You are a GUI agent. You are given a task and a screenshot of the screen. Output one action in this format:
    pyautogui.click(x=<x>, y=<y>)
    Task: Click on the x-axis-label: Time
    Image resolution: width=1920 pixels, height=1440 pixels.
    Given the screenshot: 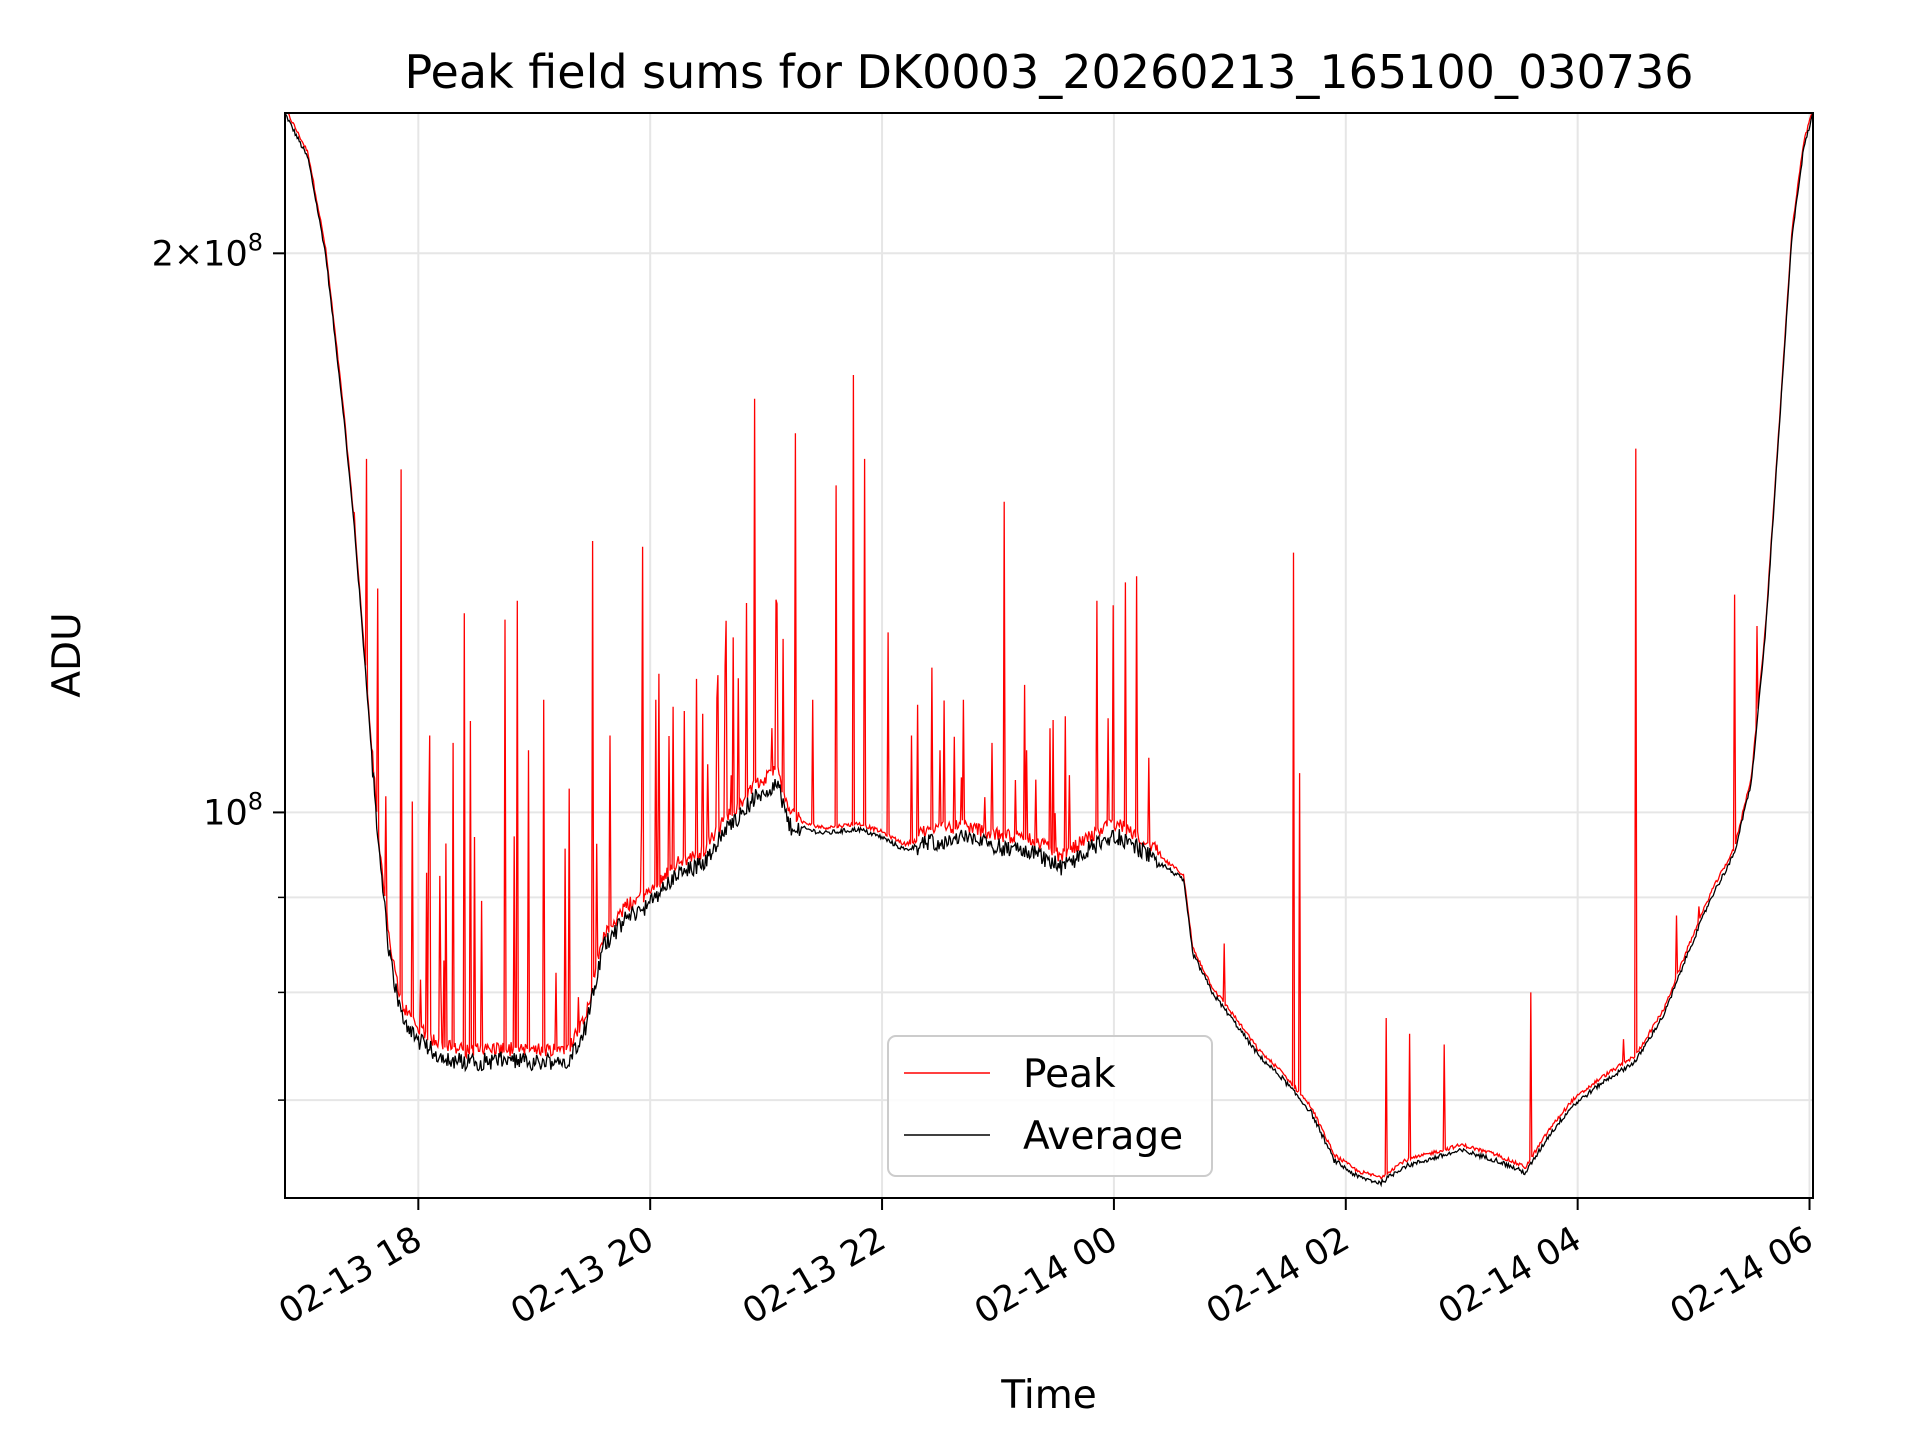 What is the action you would take?
    pyautogui.click(x=1048, y=1395)
    